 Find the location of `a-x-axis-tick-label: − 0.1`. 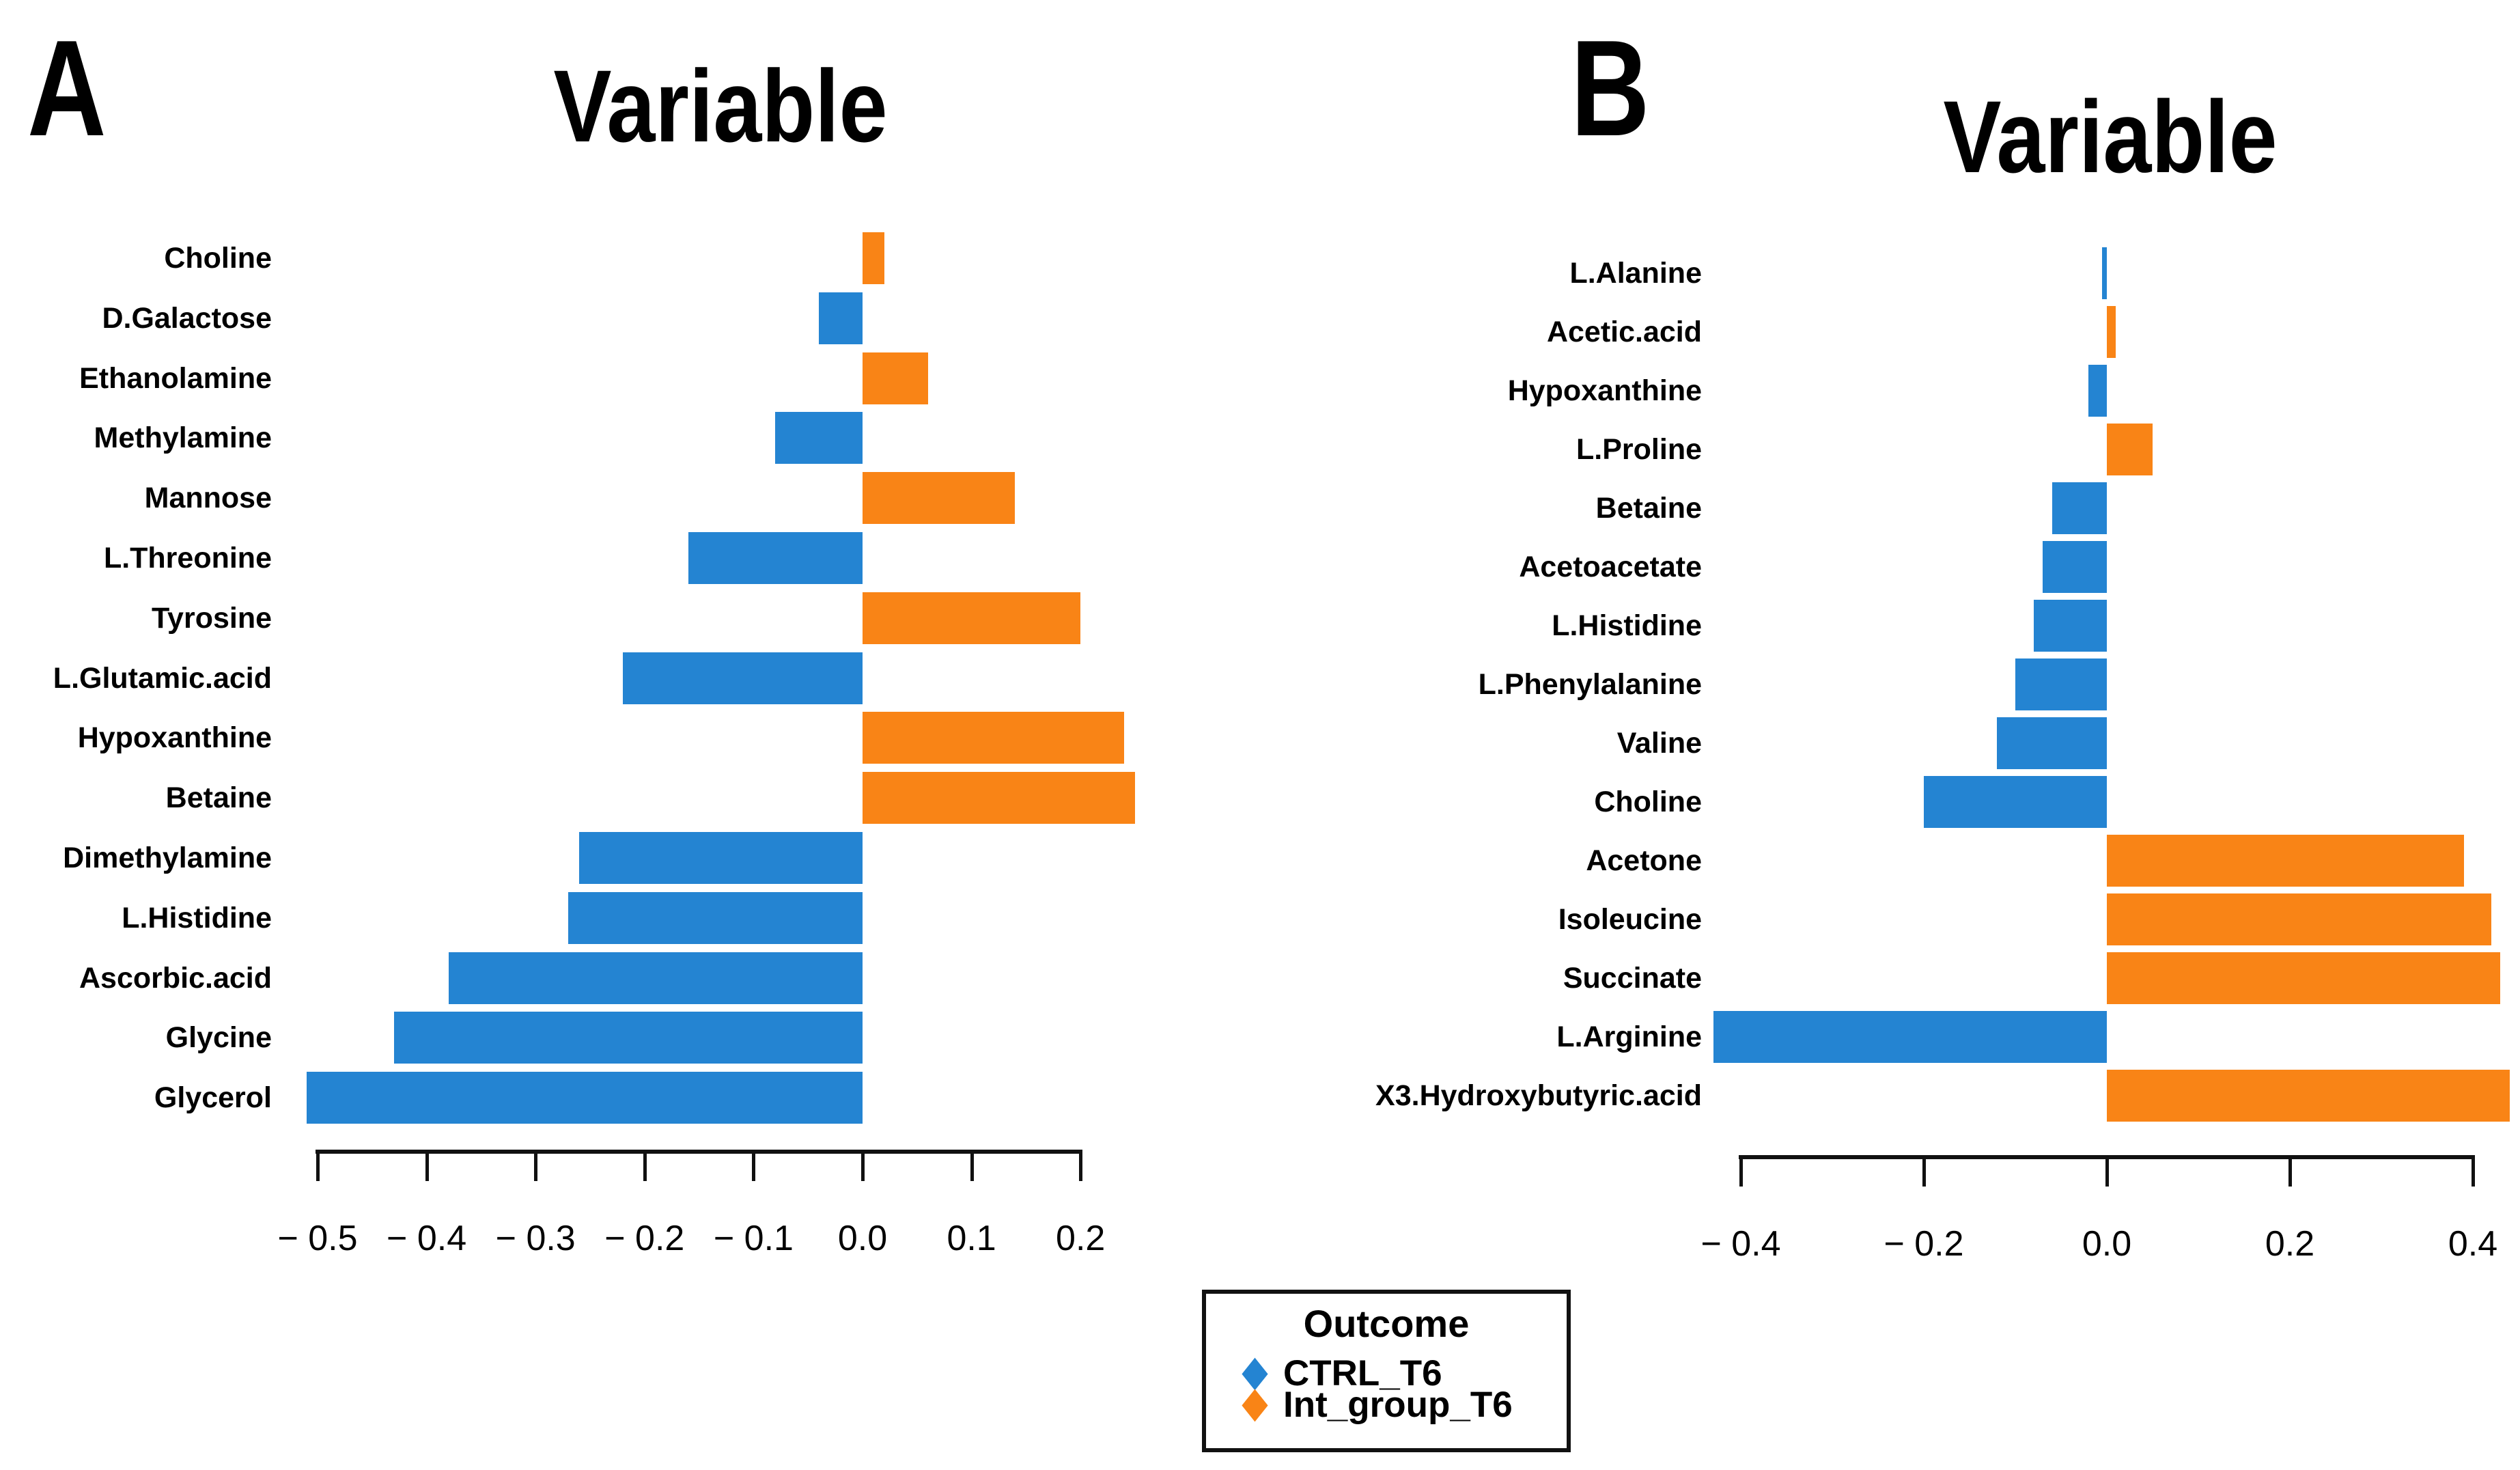

a-x-axis-tick-label: − 0.1 is located at coordinates (753, 1238).